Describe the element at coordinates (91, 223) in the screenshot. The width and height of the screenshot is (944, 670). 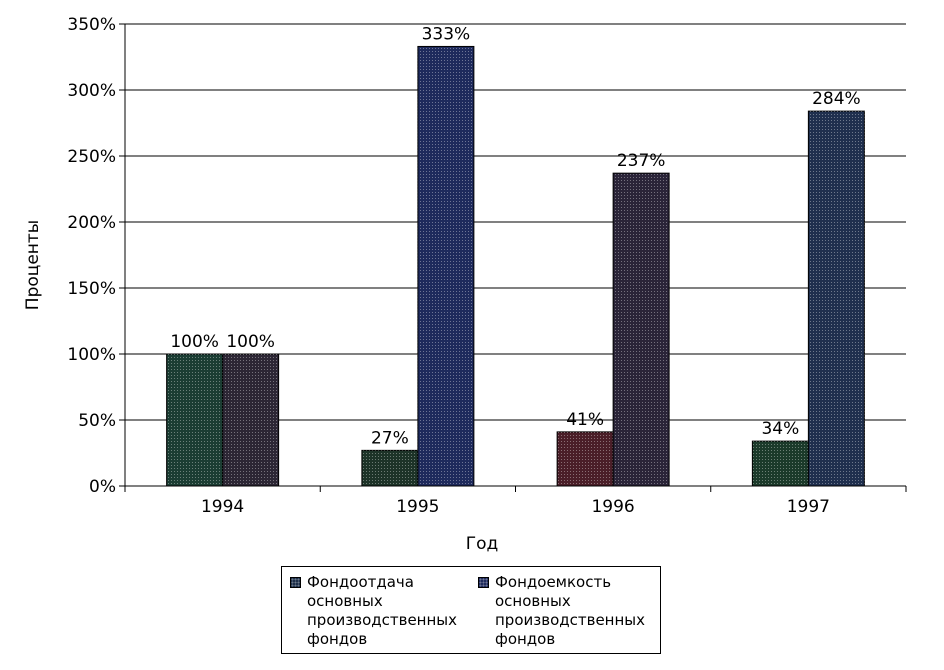
I see `y-tick-label: 200%` at that location.